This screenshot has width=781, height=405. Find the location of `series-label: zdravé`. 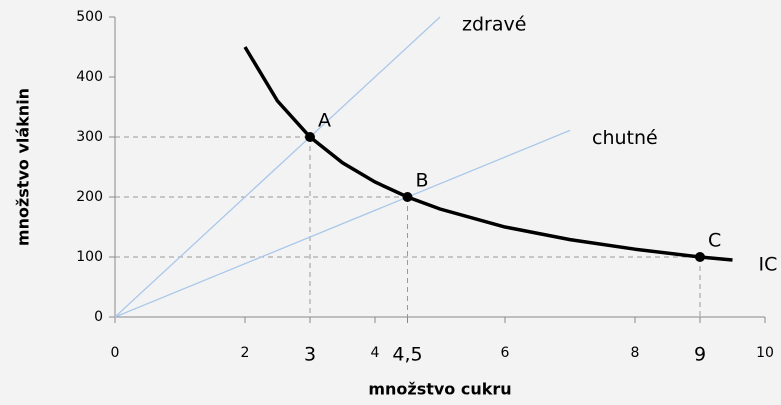

series-label: zdravé is located at coordinates (494, 25).